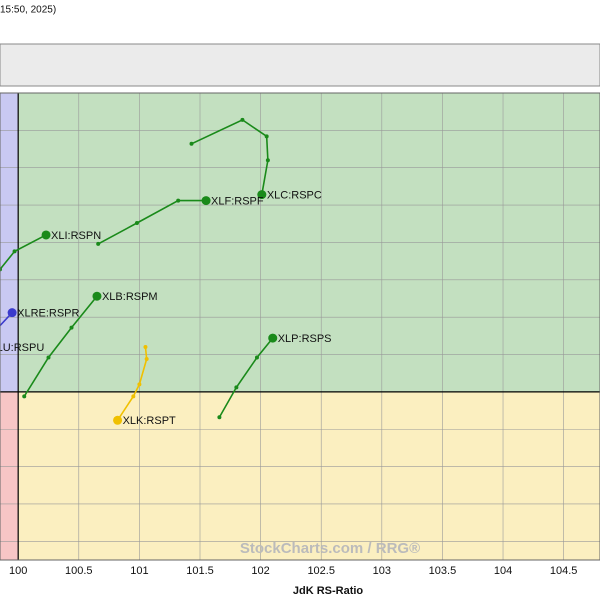 This screenshot has width=600, height=600. I want to click on x-tick-label: 104, so click(503, 571).